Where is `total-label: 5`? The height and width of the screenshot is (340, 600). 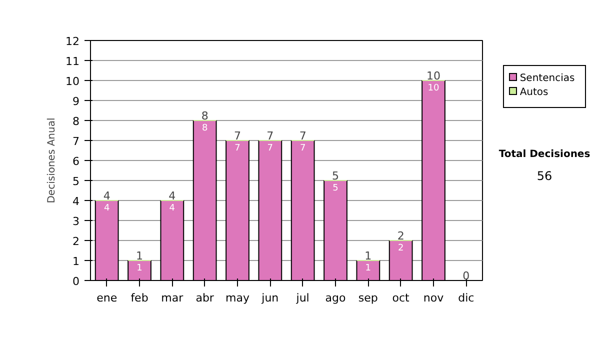 total-label: 5 is located at coordinates (335, 176).